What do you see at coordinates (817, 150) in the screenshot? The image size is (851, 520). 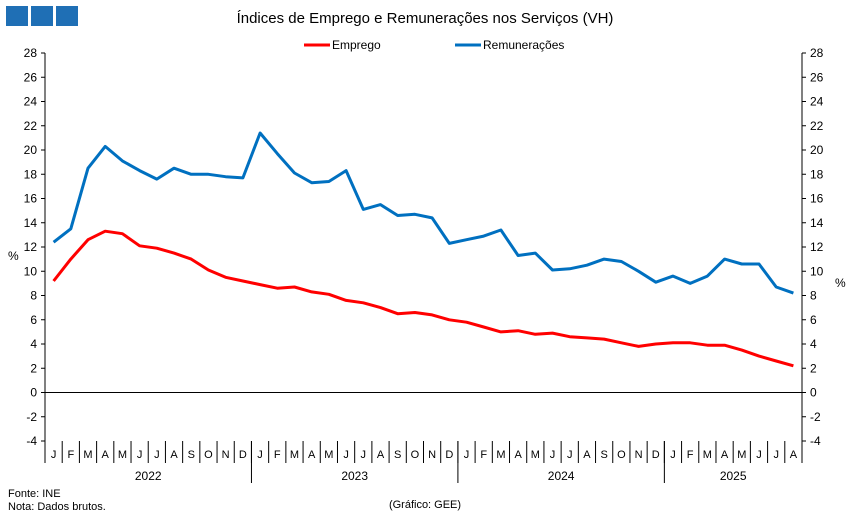 I see `right-tick-label: 20` at bounding box center [817, 150].